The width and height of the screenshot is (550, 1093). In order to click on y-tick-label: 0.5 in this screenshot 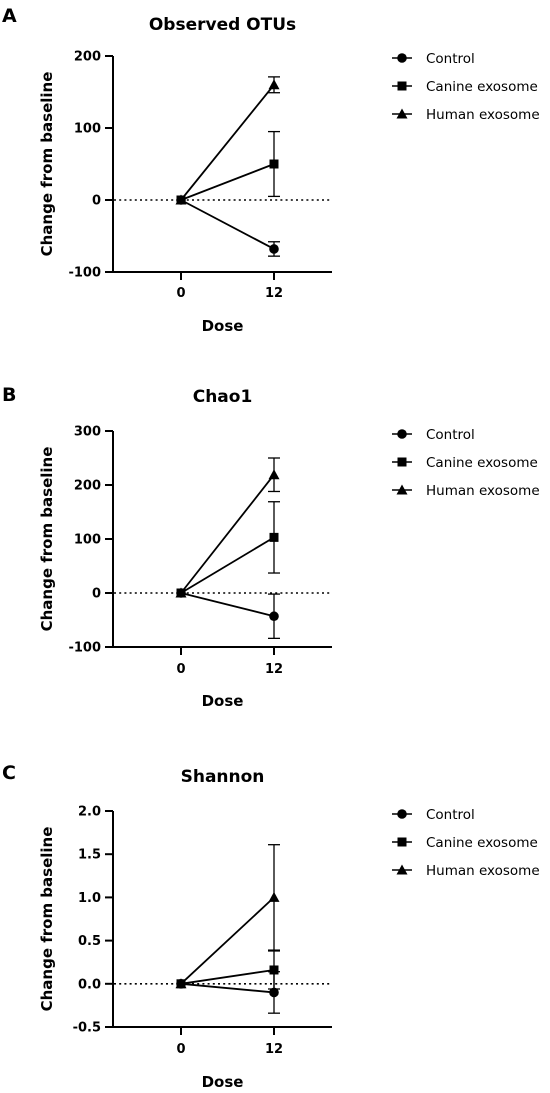, I will do `click(89, 941)`.